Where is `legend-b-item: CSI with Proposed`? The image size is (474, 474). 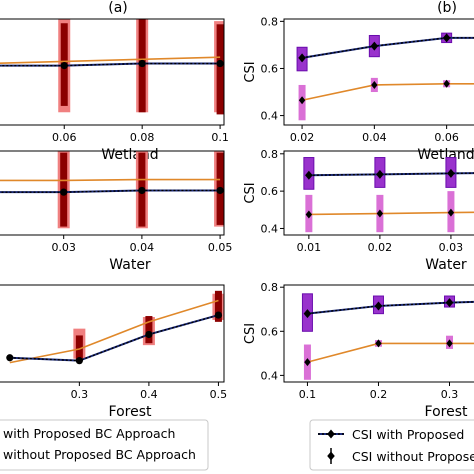 legend-b-item: CSI with Proposed is located at coordinates (408, 434).